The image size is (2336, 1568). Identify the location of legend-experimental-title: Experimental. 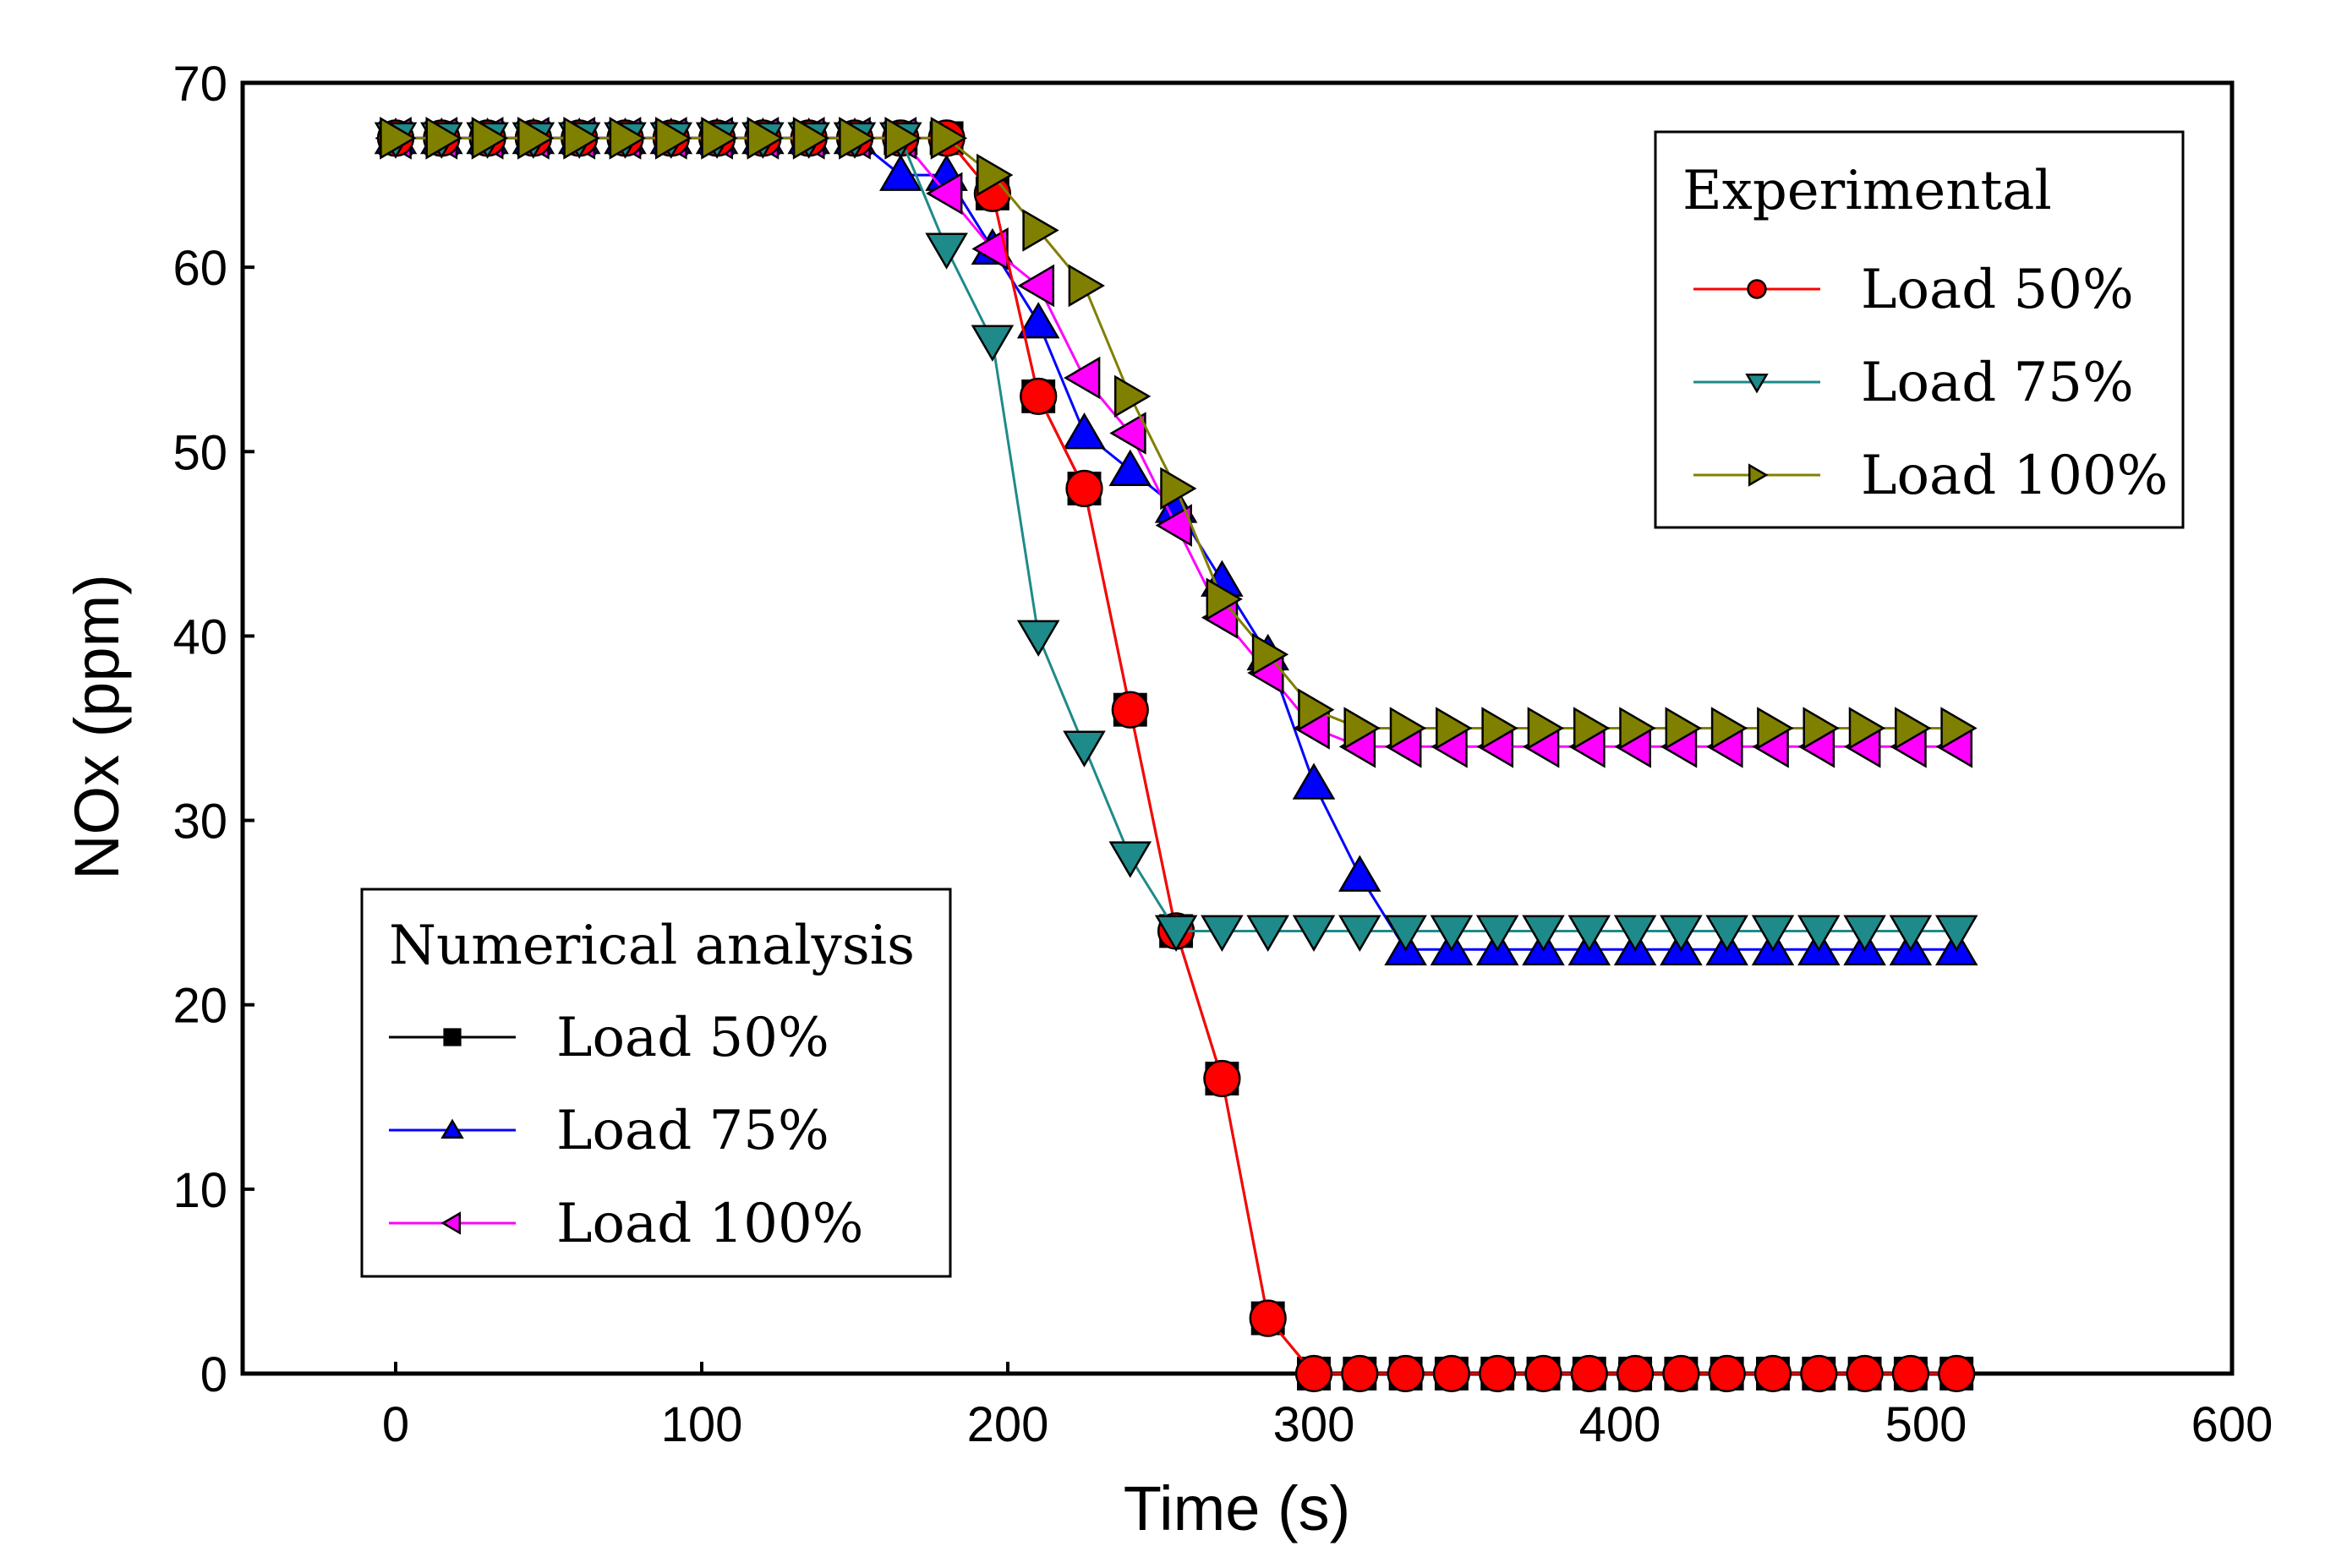
(1867, 191).